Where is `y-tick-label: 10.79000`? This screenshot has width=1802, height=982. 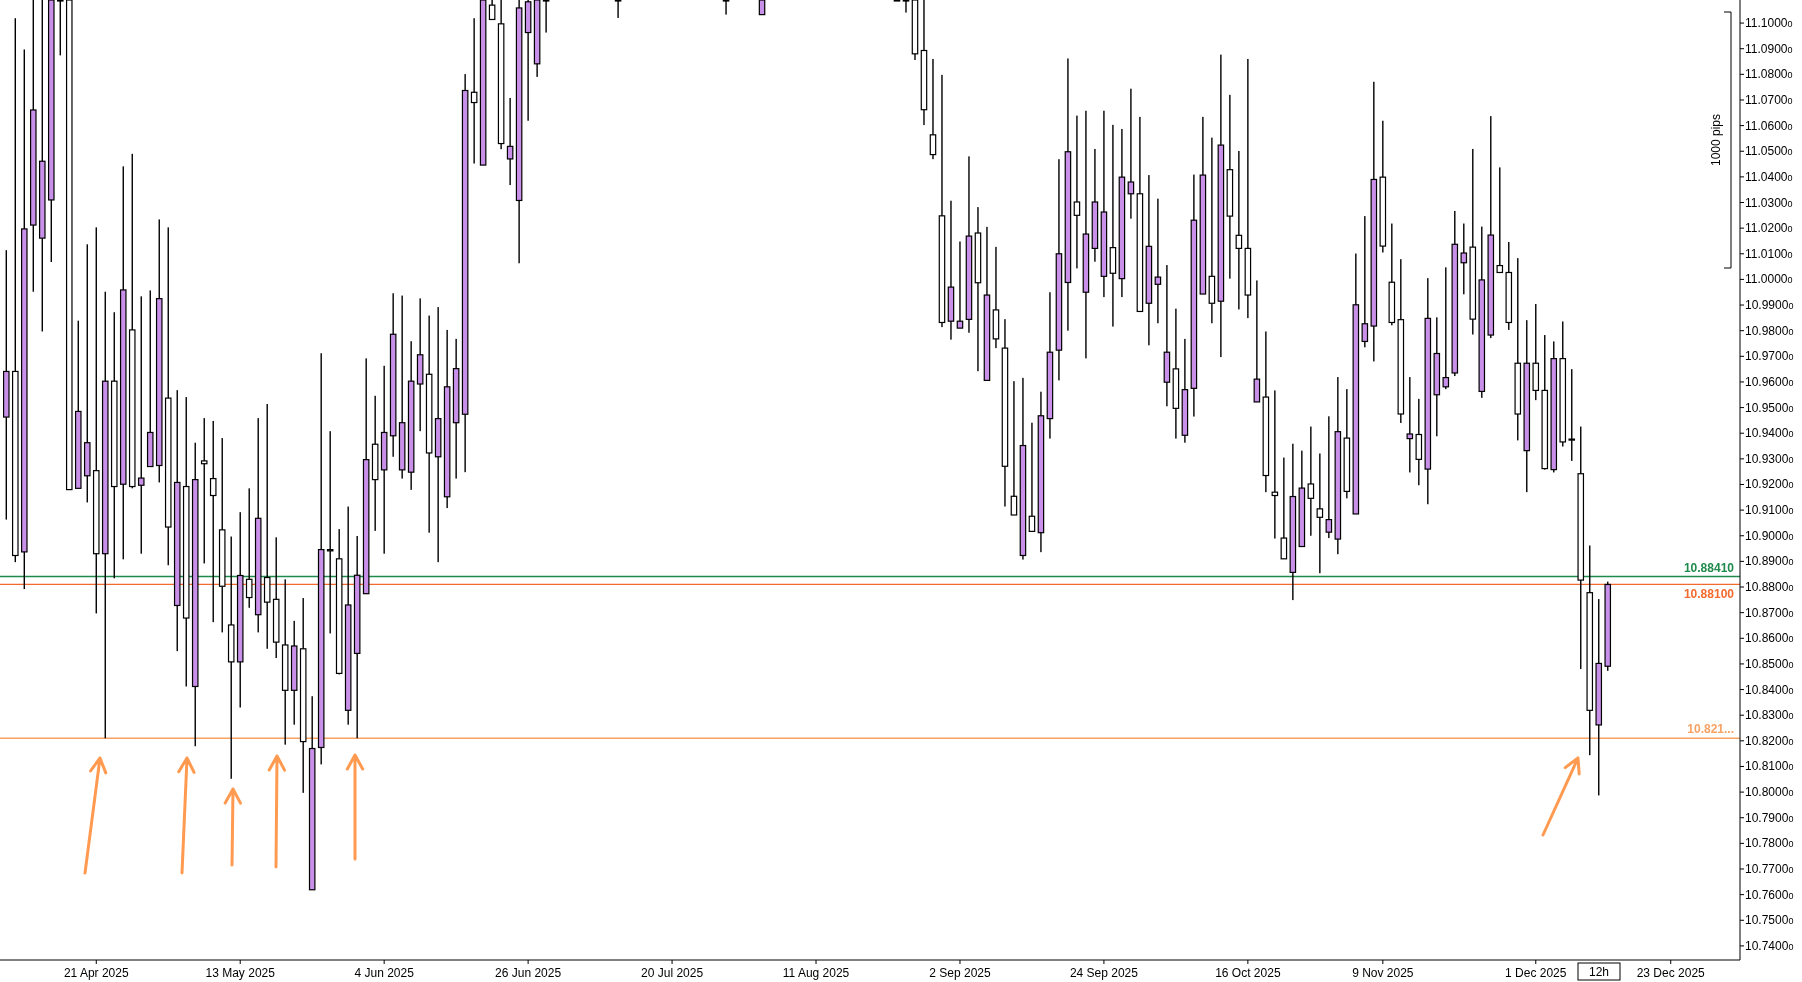 y-tick-label: 10.79000 is located at coordinates (1769, 817).